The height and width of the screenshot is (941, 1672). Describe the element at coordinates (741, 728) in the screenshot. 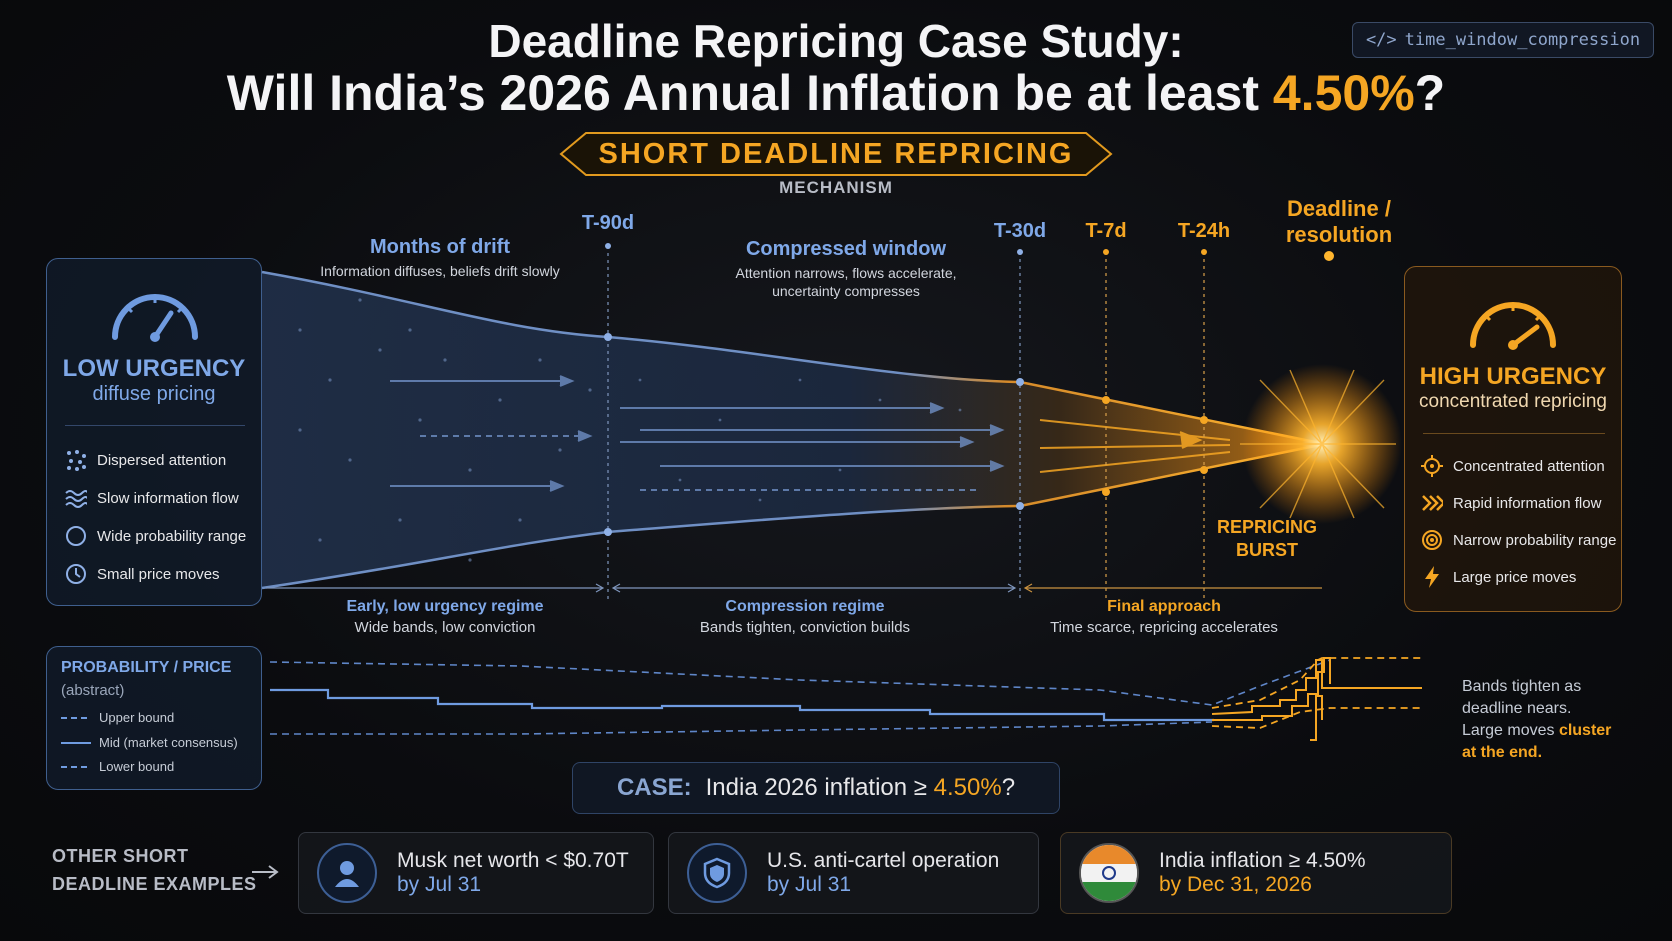

I see `price-lower-bound` at that location.